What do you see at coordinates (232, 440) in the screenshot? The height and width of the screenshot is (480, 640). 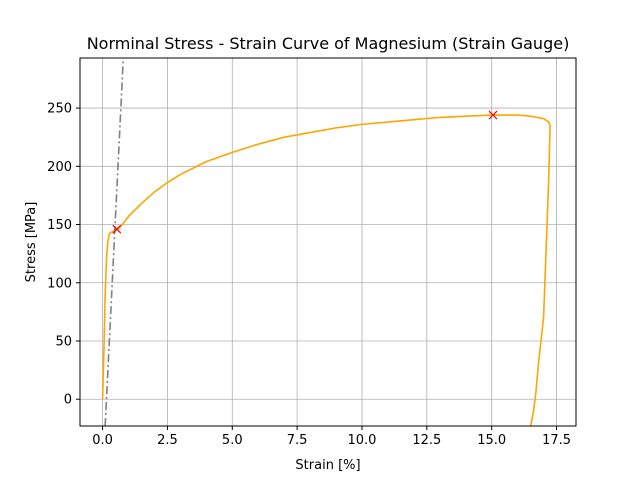 I see `x-tick-label: 5.0` at bounding box center [232, 440].